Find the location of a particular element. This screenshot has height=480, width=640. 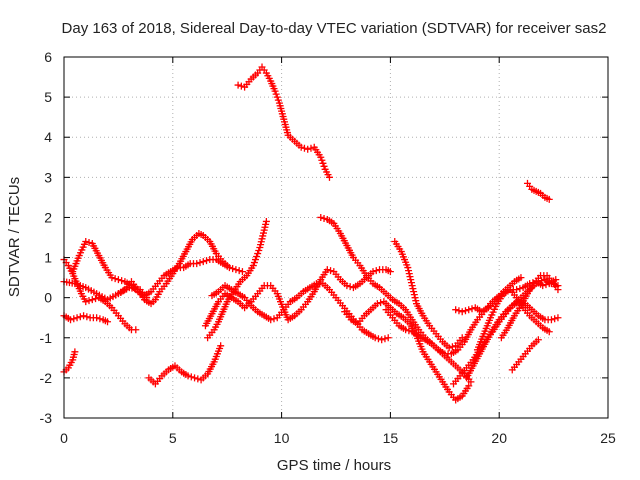

y-tick-label: 3 is located at coordinates (48, 177).